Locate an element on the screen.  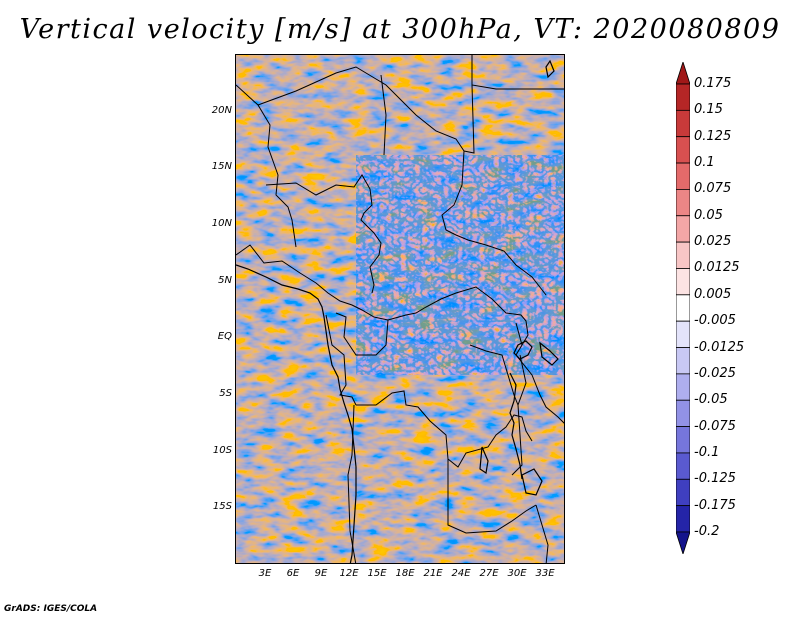
colorbar-label: -0.005 is located at coordinates (715, 321).